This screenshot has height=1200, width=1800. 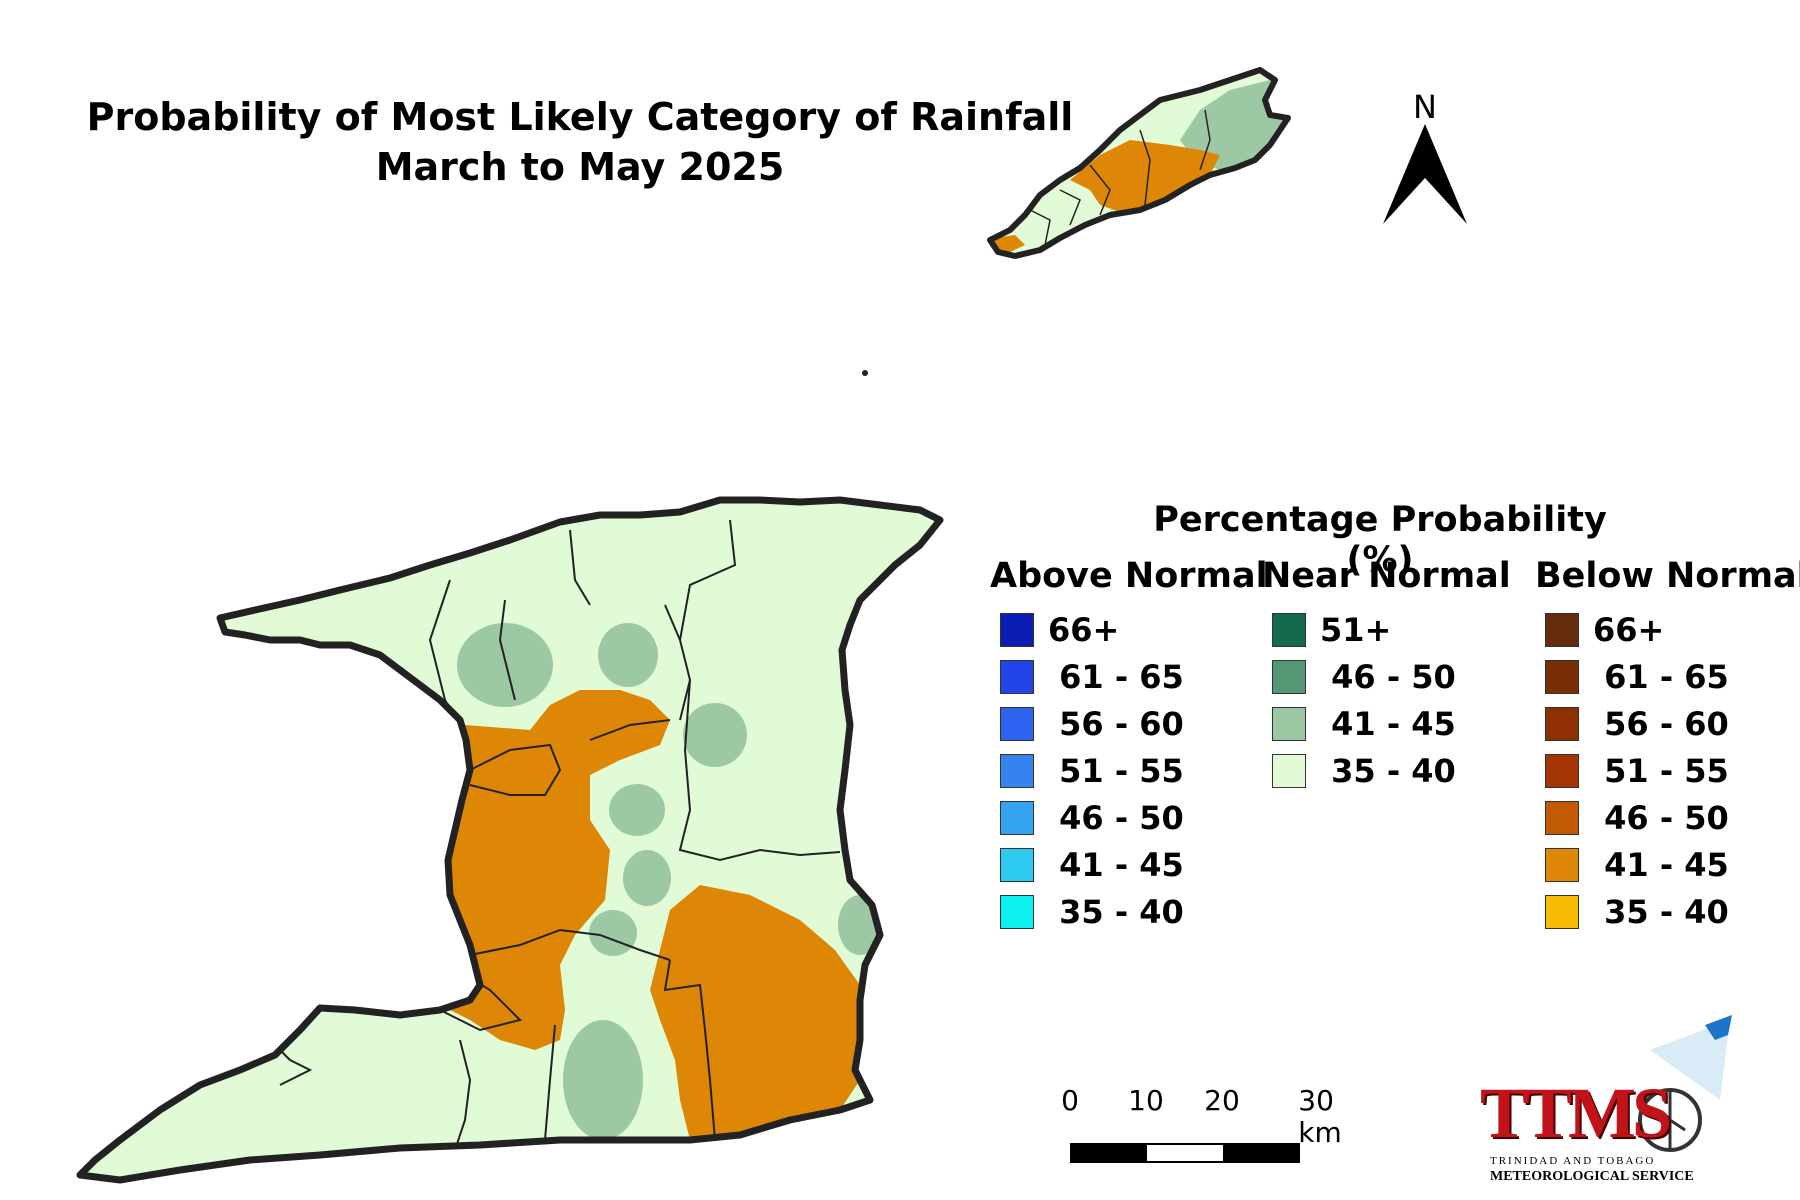 I want to click on north-arrow-icon, so click(x=1425, y=174).